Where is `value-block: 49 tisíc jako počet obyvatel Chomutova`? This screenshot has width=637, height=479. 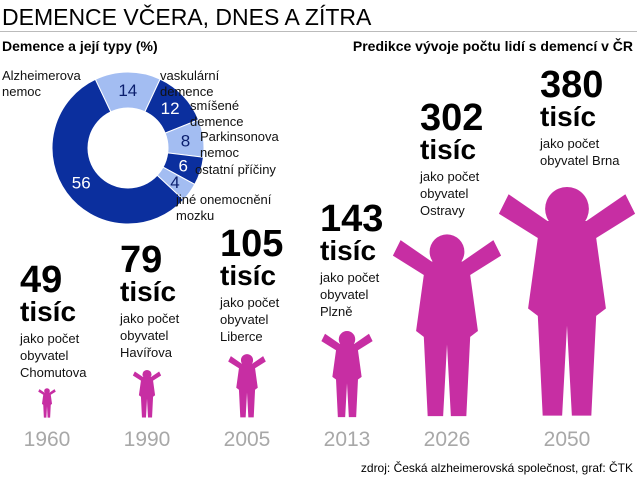
value-block: 49 tisíc jako počet obyvatel Chomutova is located at coordinates (67, 319).